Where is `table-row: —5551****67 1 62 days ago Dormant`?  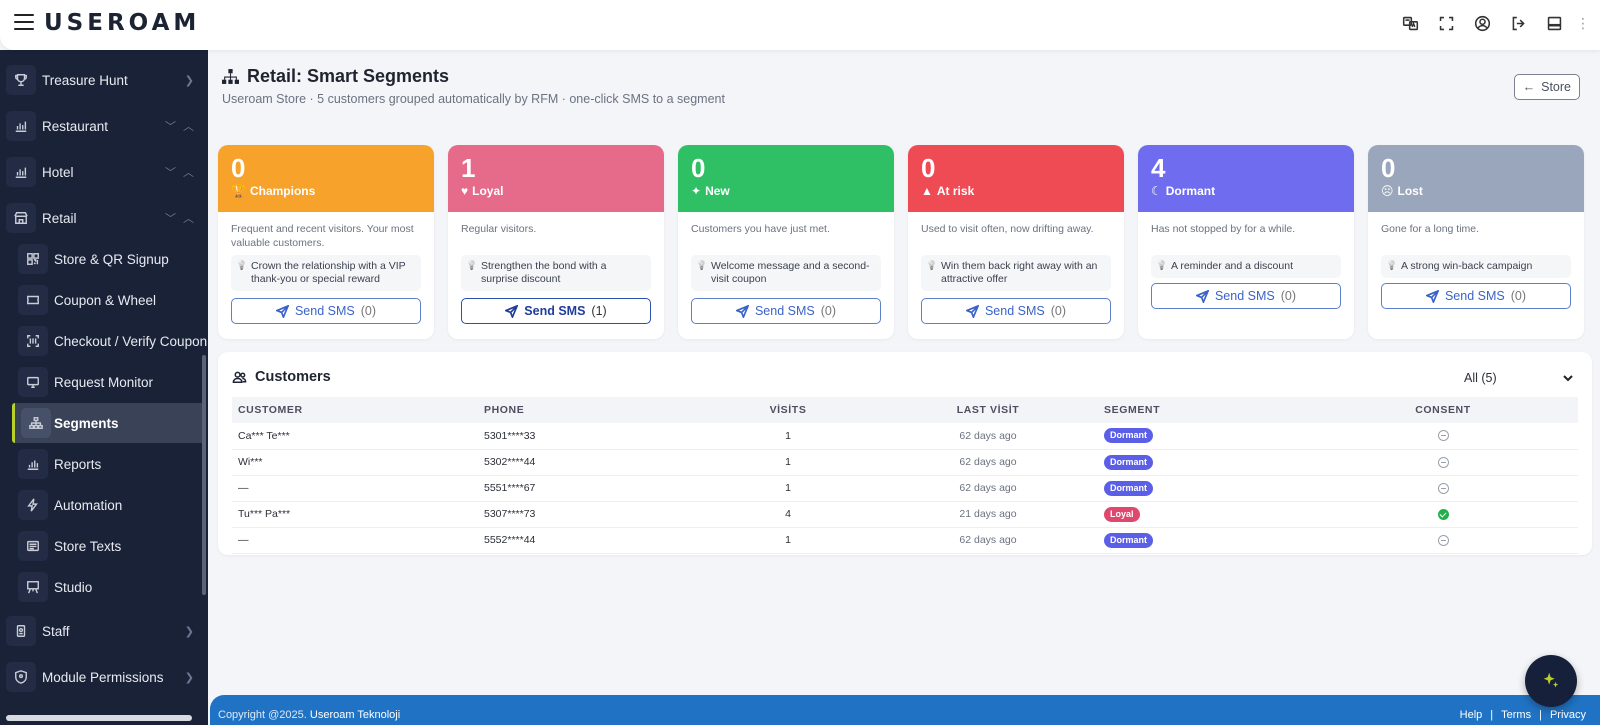
table-row: —5551****67 1 62 days ago Dormant is located at coordinates (905, 488).